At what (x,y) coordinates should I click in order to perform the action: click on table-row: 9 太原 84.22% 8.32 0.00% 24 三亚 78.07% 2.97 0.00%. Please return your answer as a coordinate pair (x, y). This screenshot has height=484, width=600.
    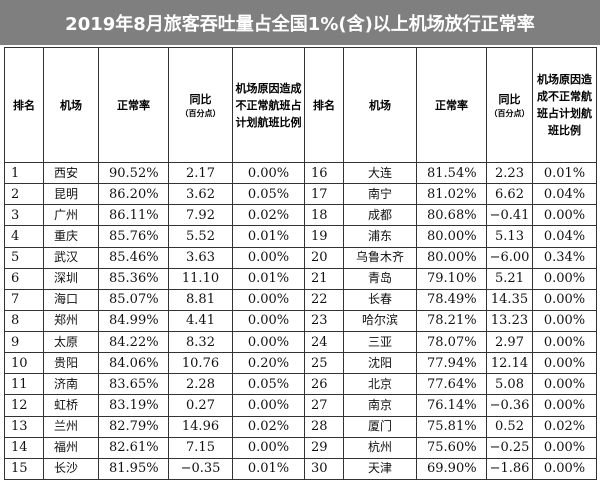
    Looking at the image, I should click on (300, 342).